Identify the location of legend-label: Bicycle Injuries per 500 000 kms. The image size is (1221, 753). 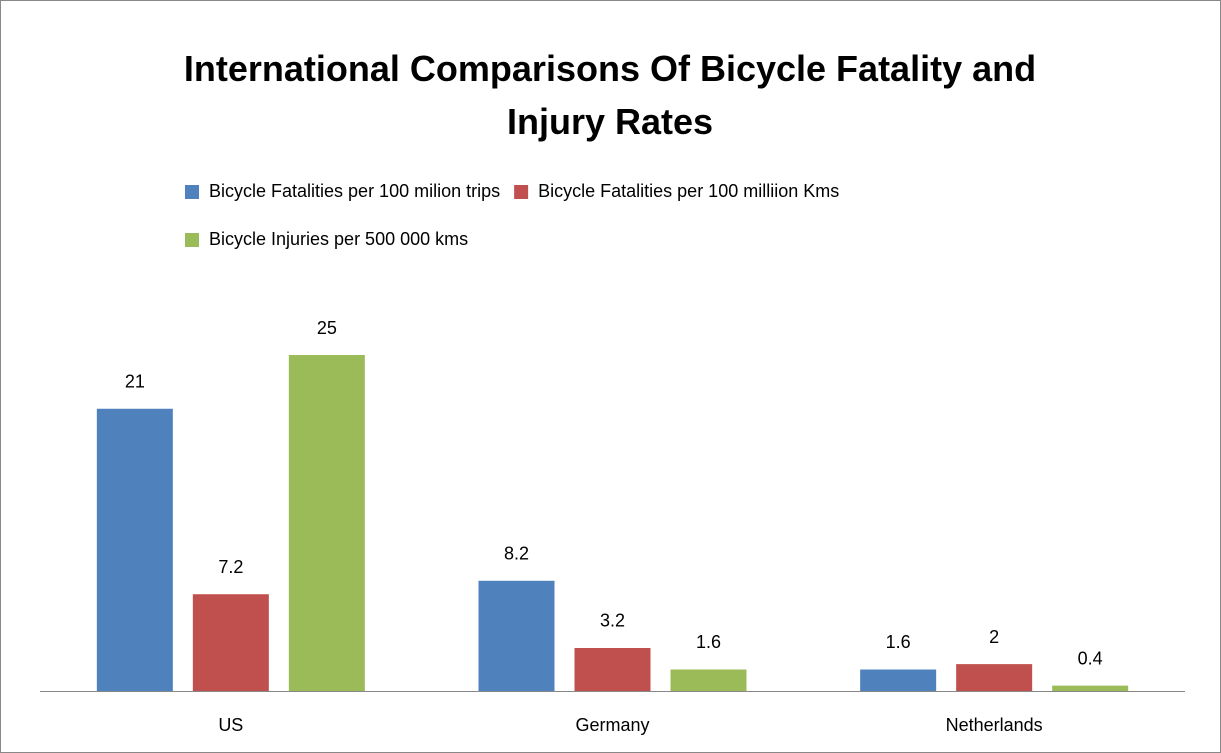
(338, 239).